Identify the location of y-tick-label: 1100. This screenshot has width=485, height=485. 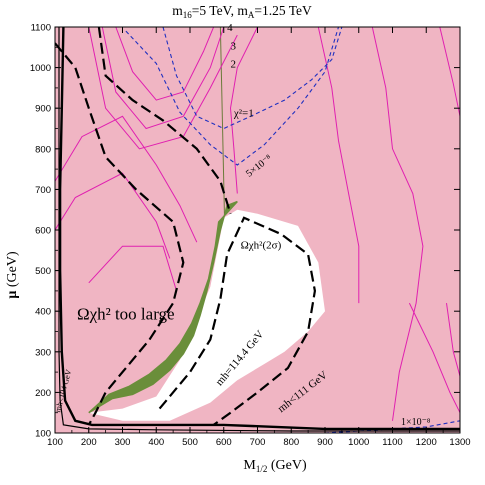
(41, 28).